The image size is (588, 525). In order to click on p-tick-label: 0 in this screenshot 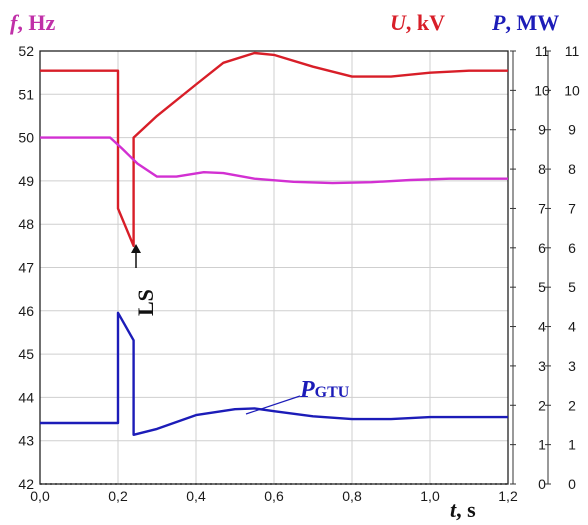, I will do `click(572, 484)`.